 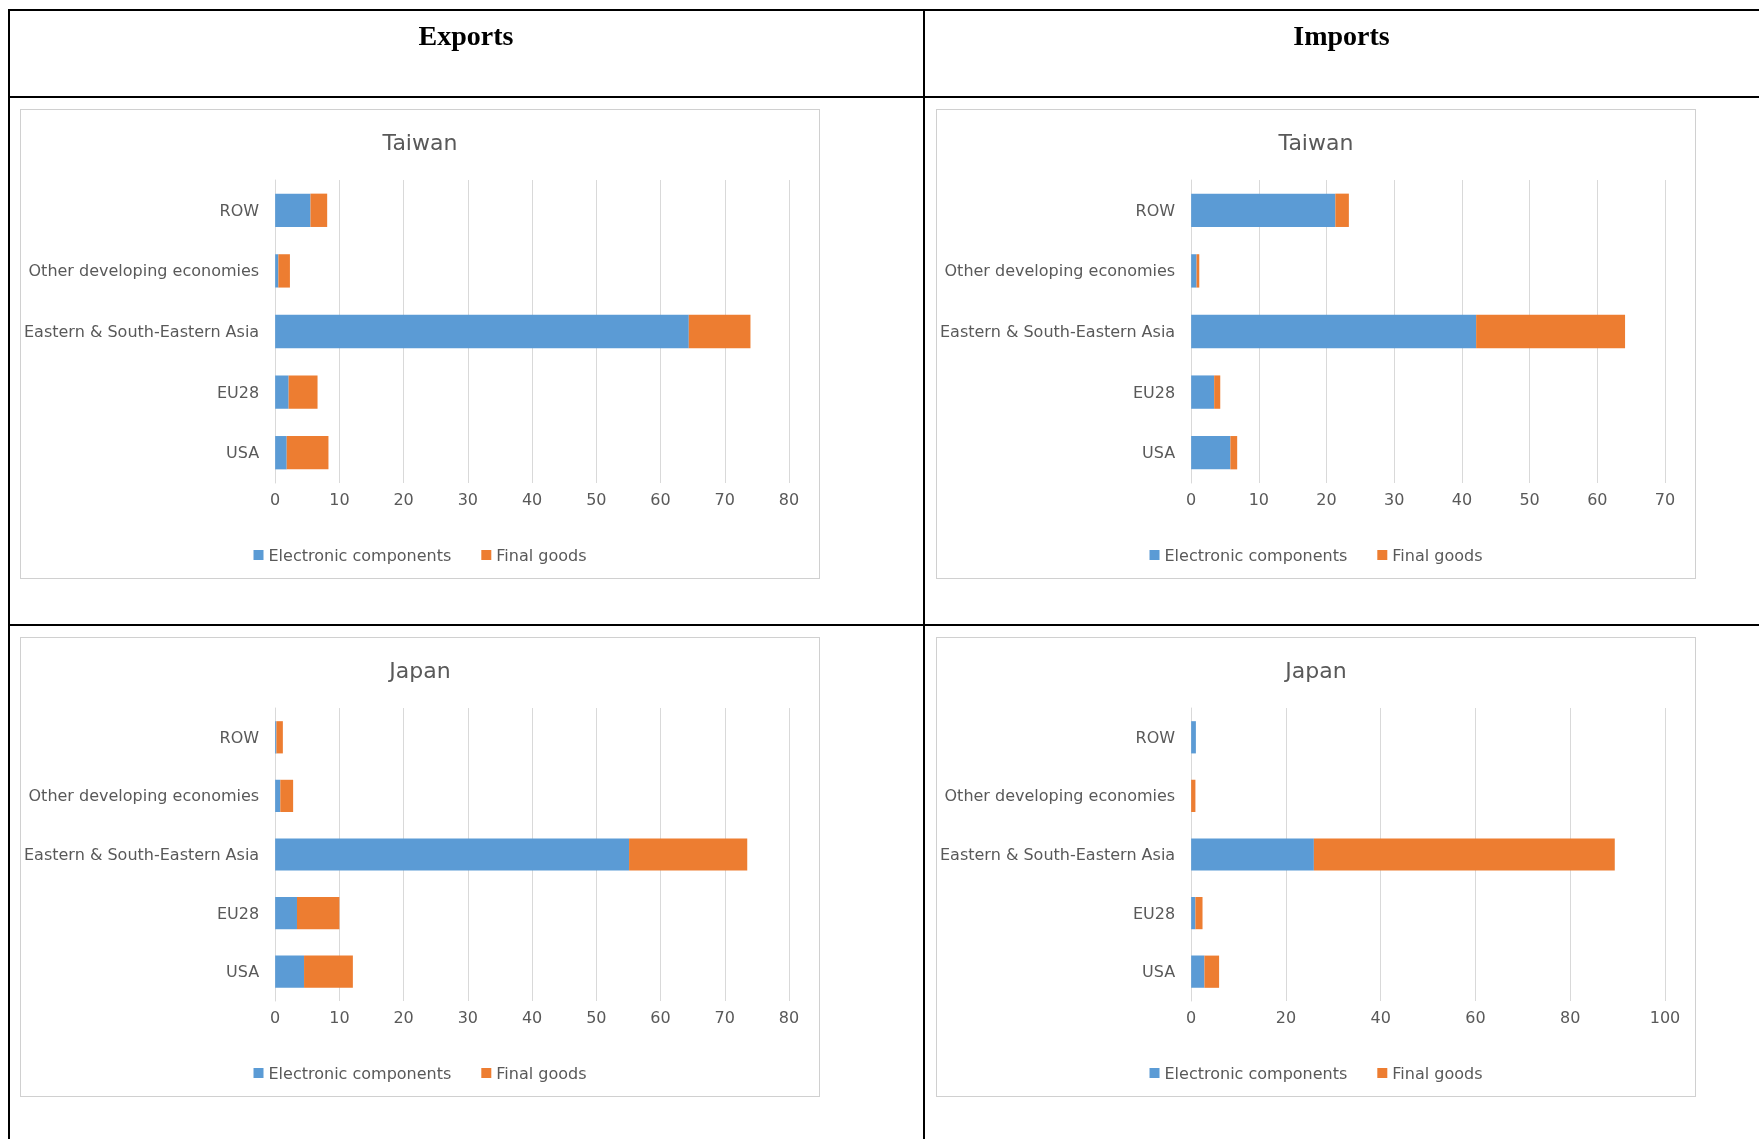 What do you see at coordinates (1341, 36) in the screenshot?
I see `text: Imports` at bounding box center [1341, 36].